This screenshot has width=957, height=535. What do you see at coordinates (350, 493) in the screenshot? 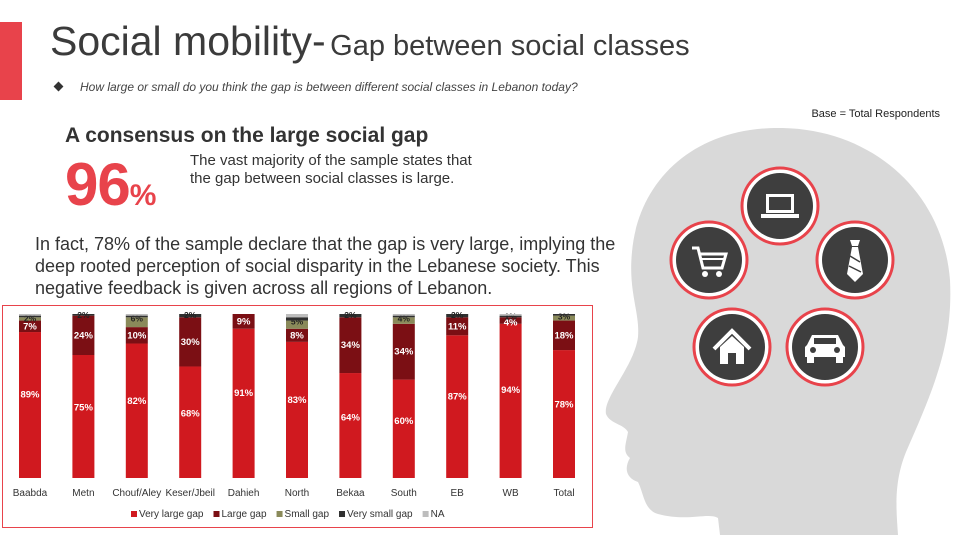
I see `category-label: Bekaa` at bounding box center [350, 493].